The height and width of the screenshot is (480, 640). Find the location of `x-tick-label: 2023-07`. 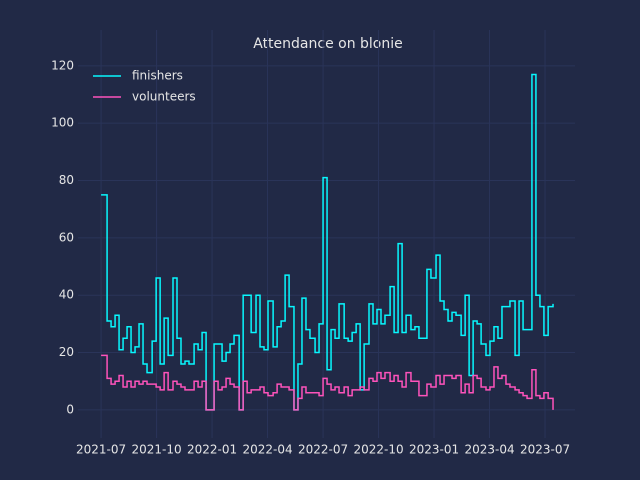

x-tick-label: 2023-07 is located at coordinates (545, 450).